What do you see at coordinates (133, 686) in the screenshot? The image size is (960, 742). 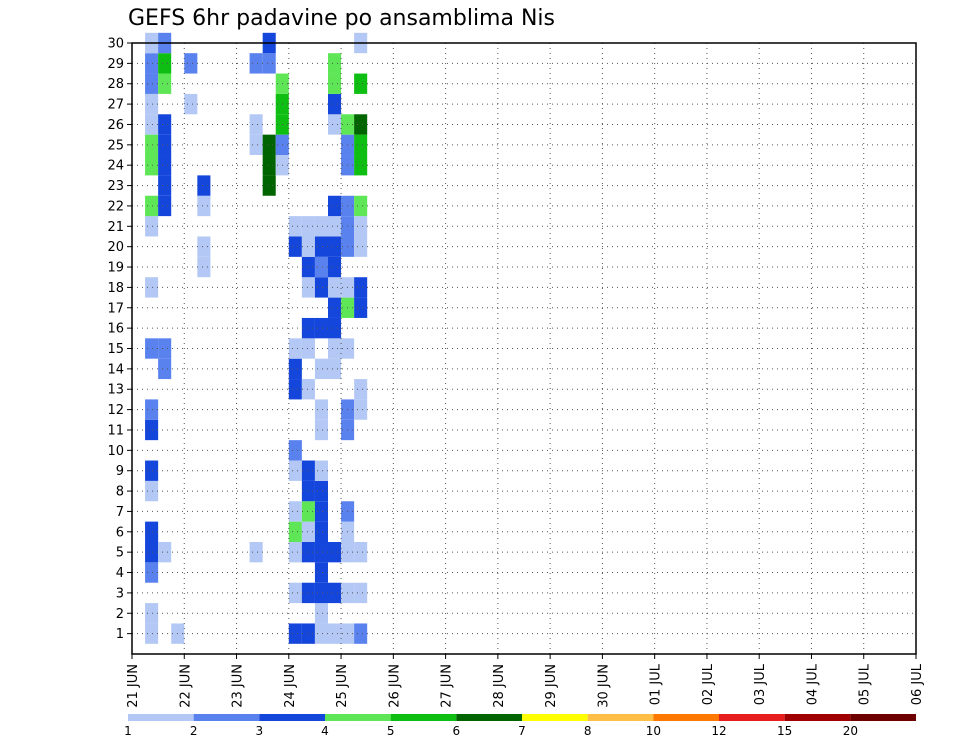 I see `x-tick-label: 21 JUN` at bounding box center [133, 686].